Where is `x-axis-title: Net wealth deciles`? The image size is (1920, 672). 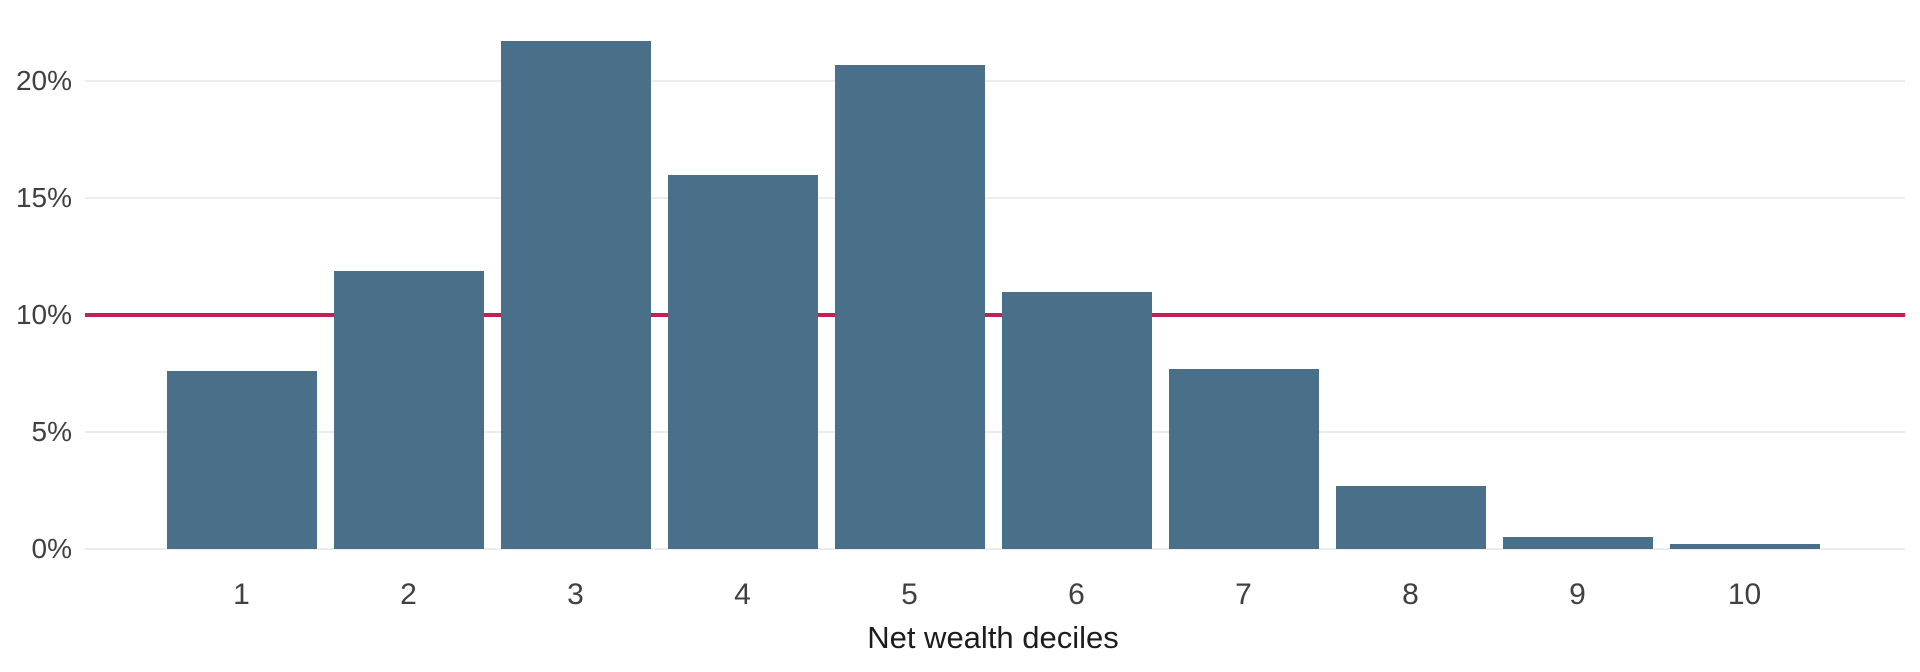
x-axis-title: Net wealth deciles is located at coordinates (993, 637).